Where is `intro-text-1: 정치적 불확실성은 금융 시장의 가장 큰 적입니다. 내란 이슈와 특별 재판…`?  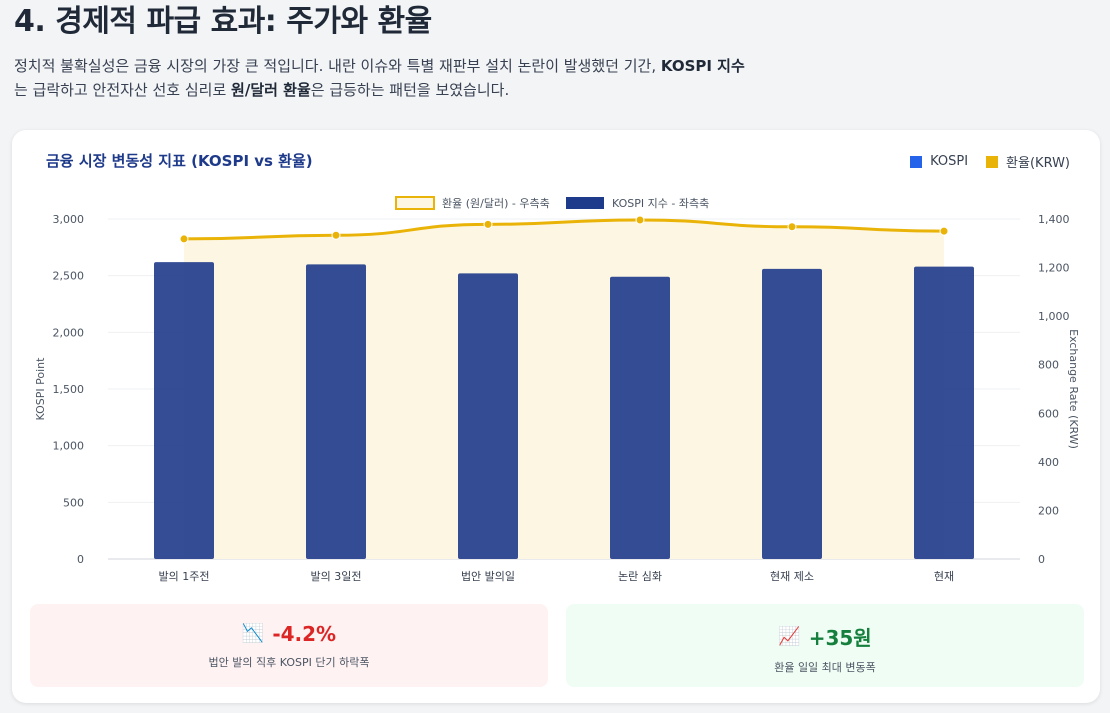 intro-text-1: 정치적 불확실성은 금융 시장의 가장 큰 적입니다. 내란 이슈와 특별 재판… is located at coordinates (337, 66).